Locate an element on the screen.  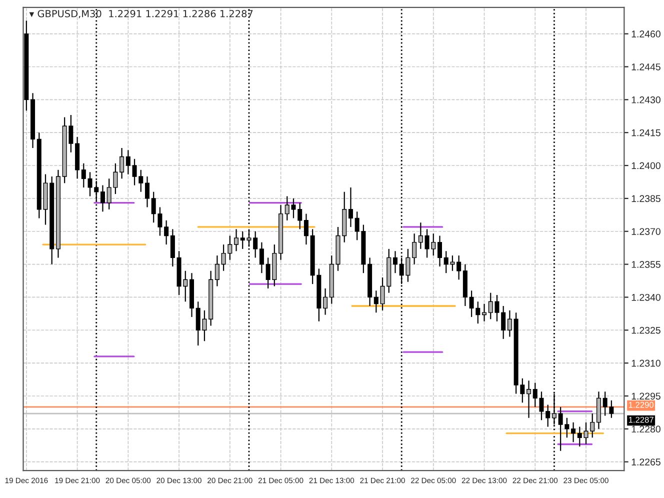
y-tick-label: 1.2325 is located at coordinates (646, 330).